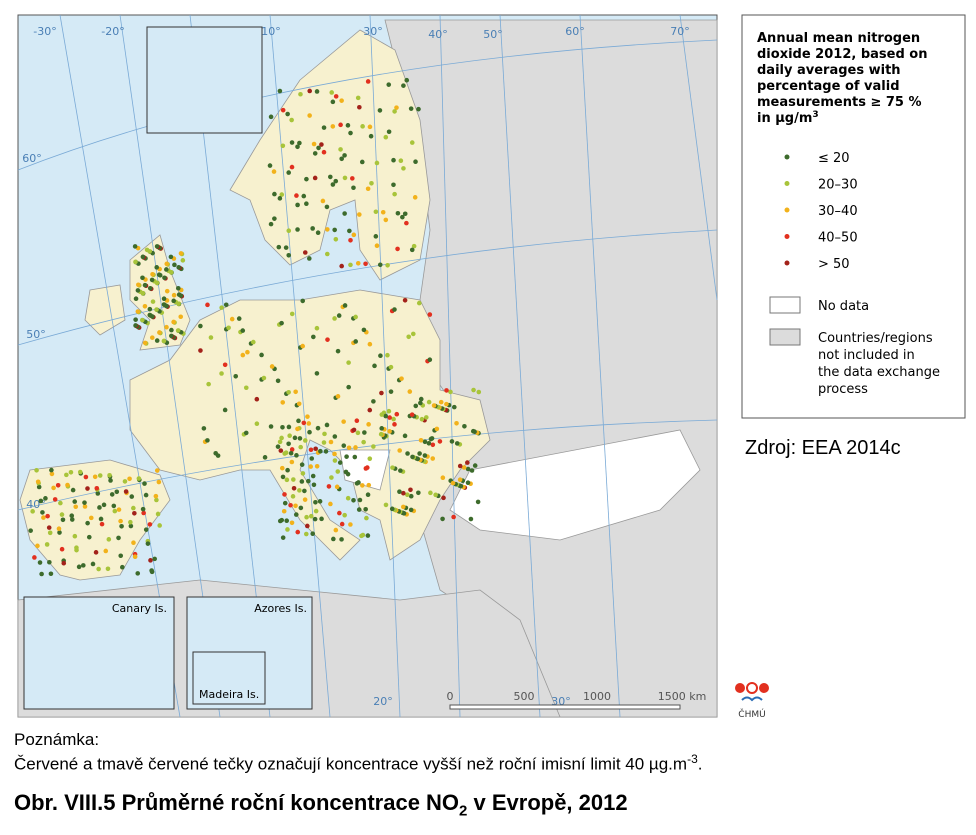 Image resolution: width=976 pixels, height=835 pixels. Describe the element at coordinates (493, 34) in the screenshot. I see `graticule-label: 50°` at that location.